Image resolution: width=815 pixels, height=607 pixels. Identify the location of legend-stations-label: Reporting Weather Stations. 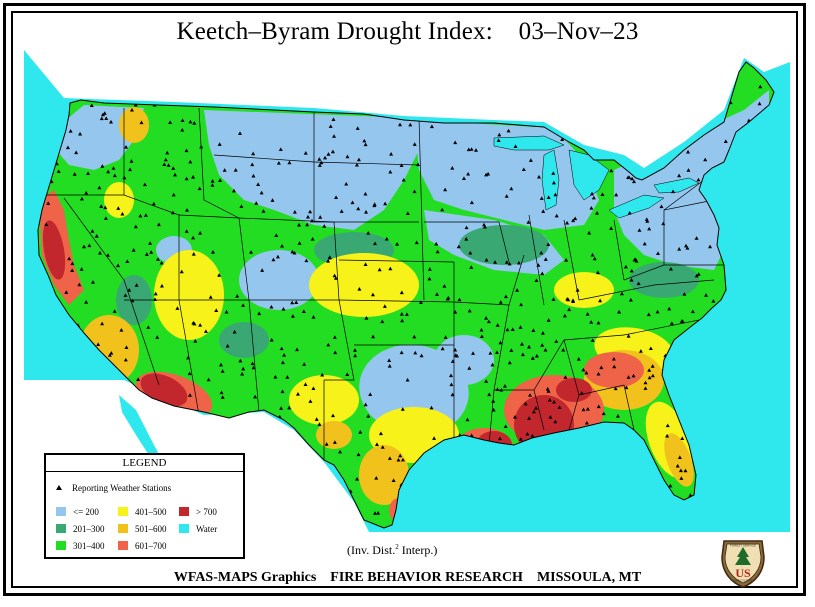
(122, 488).